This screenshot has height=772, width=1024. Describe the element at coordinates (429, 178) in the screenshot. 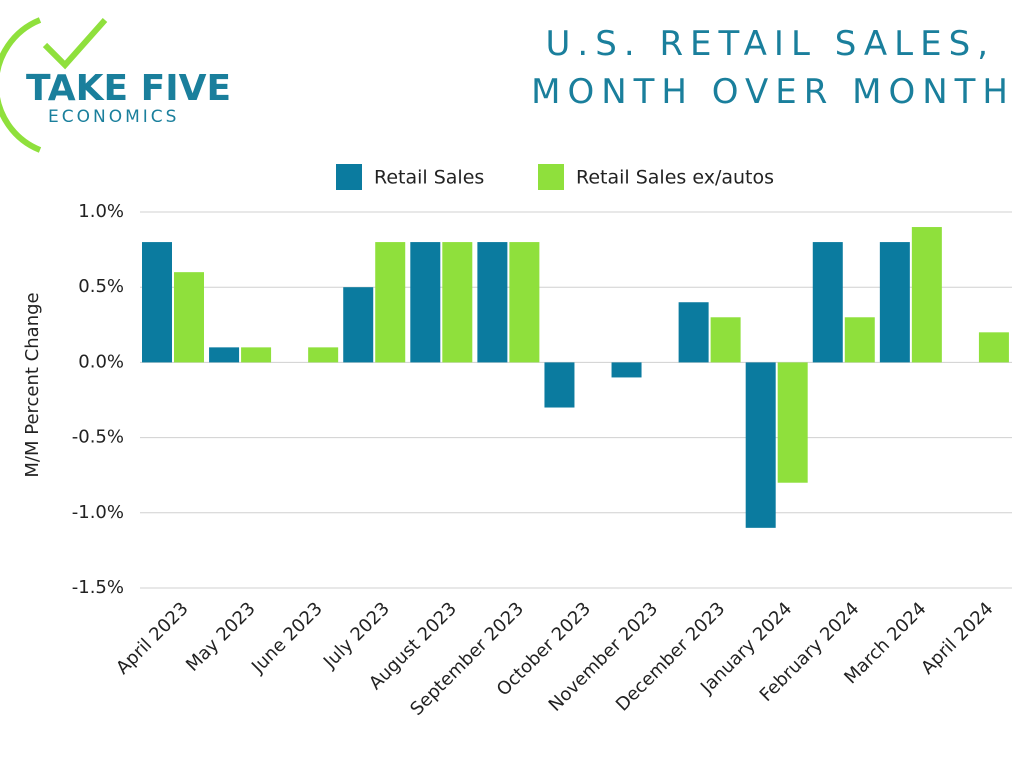

I see `legend-label: Retail Sales` at that location.